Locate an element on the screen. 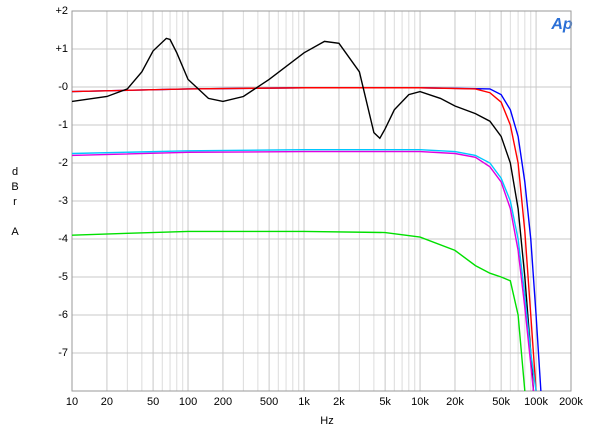 This screenshot has height=436, width=600. y-axis-label: A is located at coordinates (15, 232).